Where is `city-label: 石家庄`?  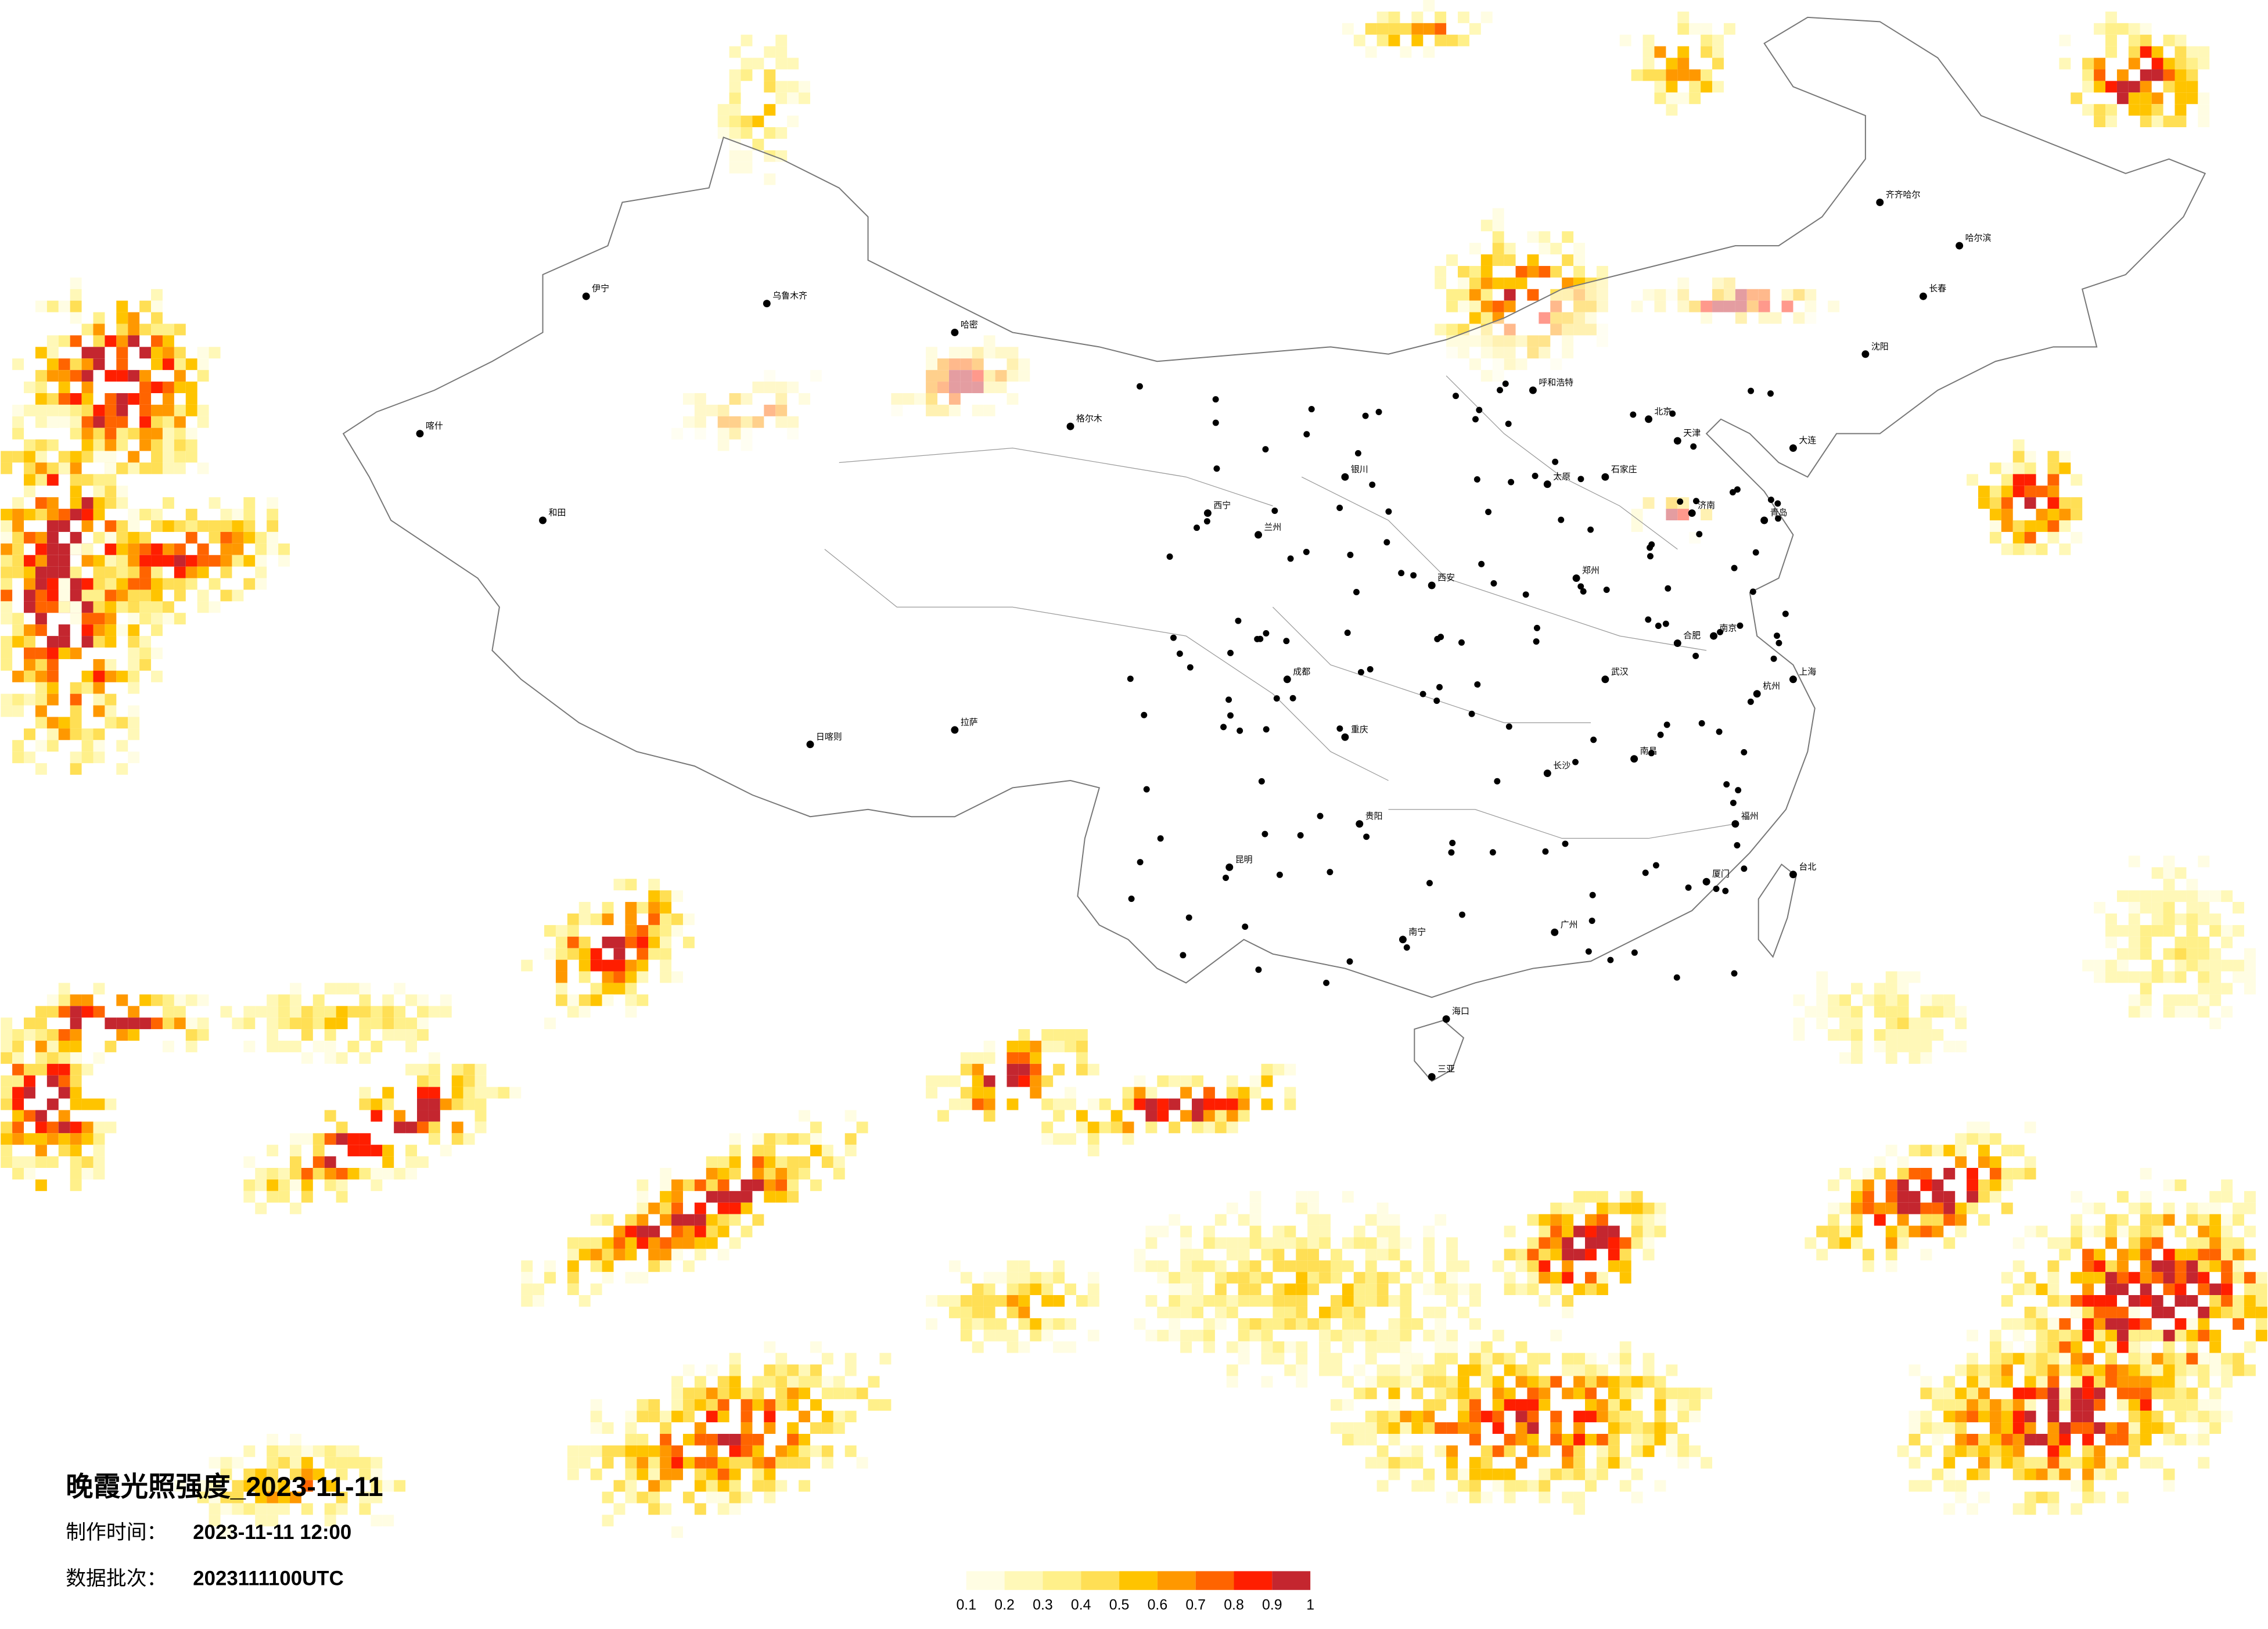 city-label: 石家庄 is located at coordinates (1624, 469).